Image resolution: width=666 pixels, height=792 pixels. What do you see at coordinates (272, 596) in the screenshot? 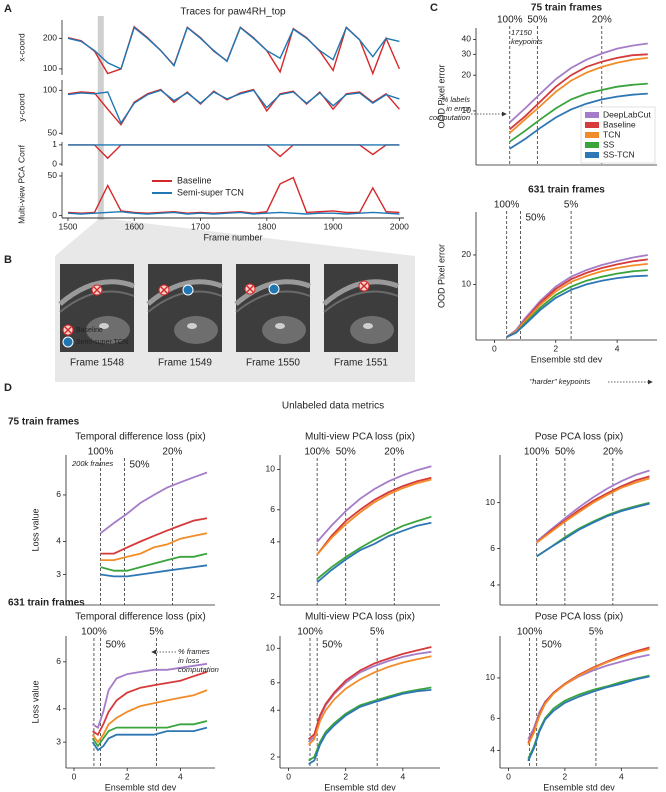
I see `y-tick-label: 2` at bounding box center [272, 596].